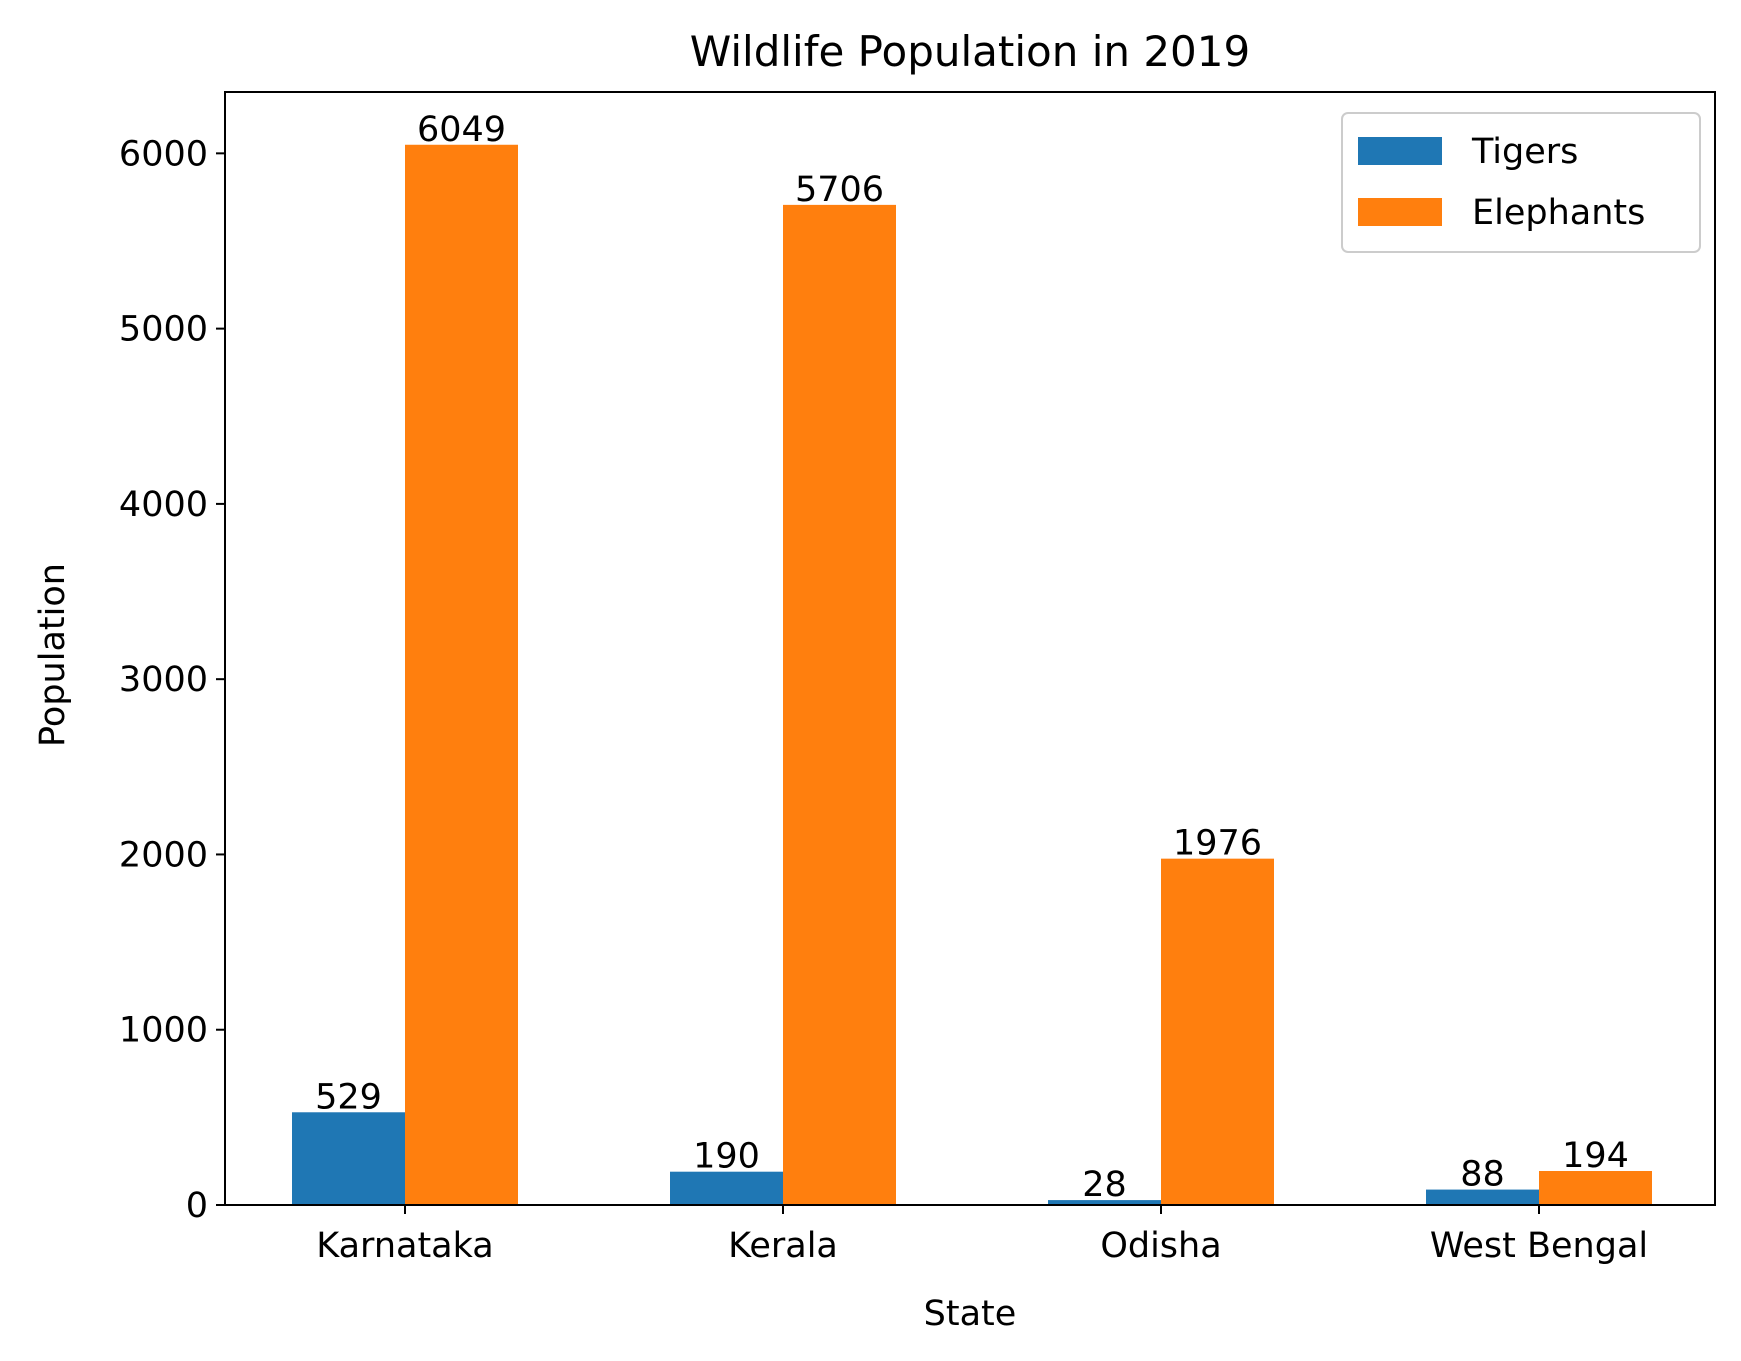  What do you see at coordinates (461, 130) in the screenshot?
I see `data-label: 6049` at bounding box center [461, 130].